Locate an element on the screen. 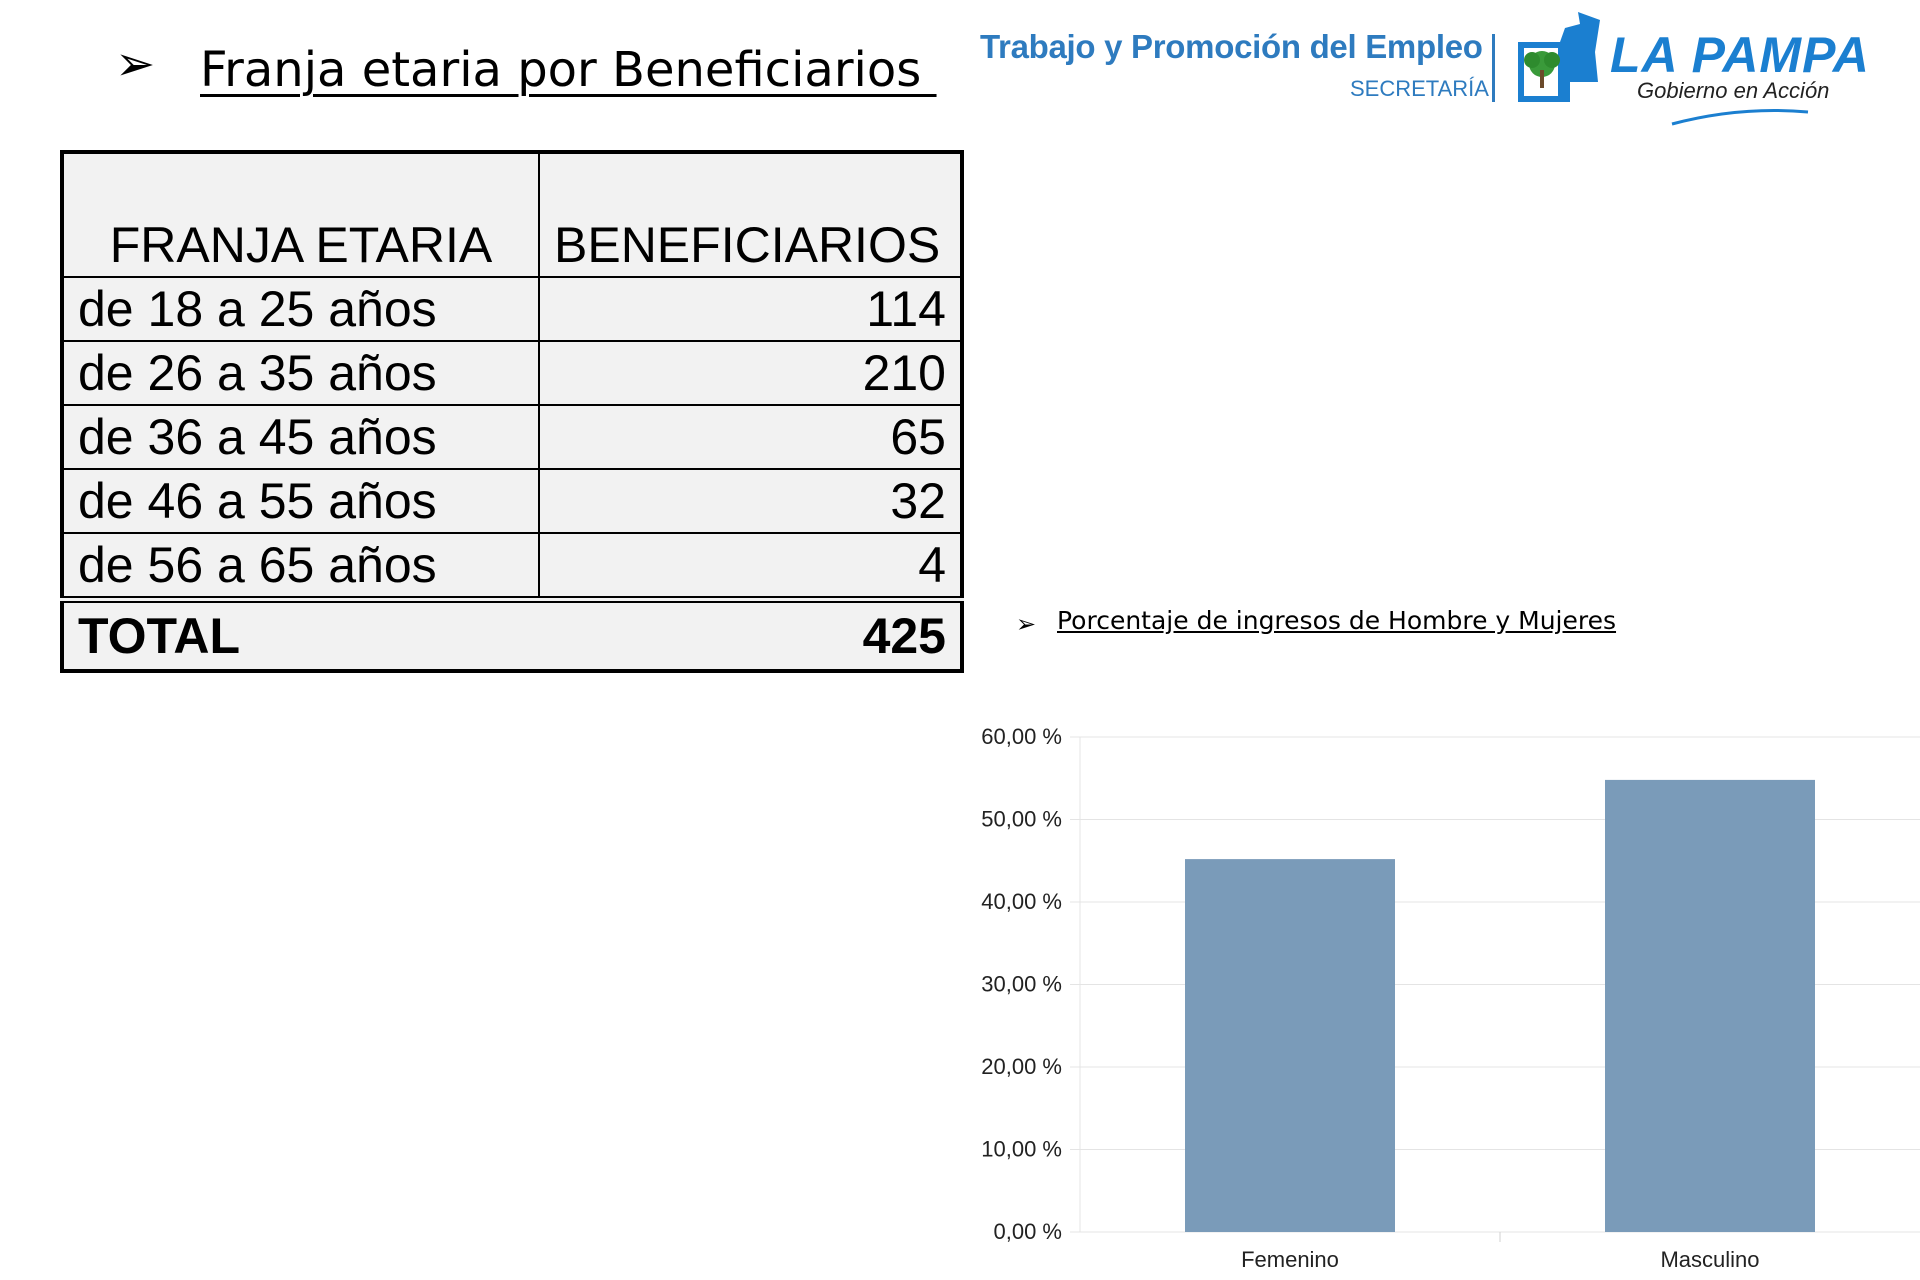  y-tick-label: 40,00 % is located at coordinates (1021, 901).